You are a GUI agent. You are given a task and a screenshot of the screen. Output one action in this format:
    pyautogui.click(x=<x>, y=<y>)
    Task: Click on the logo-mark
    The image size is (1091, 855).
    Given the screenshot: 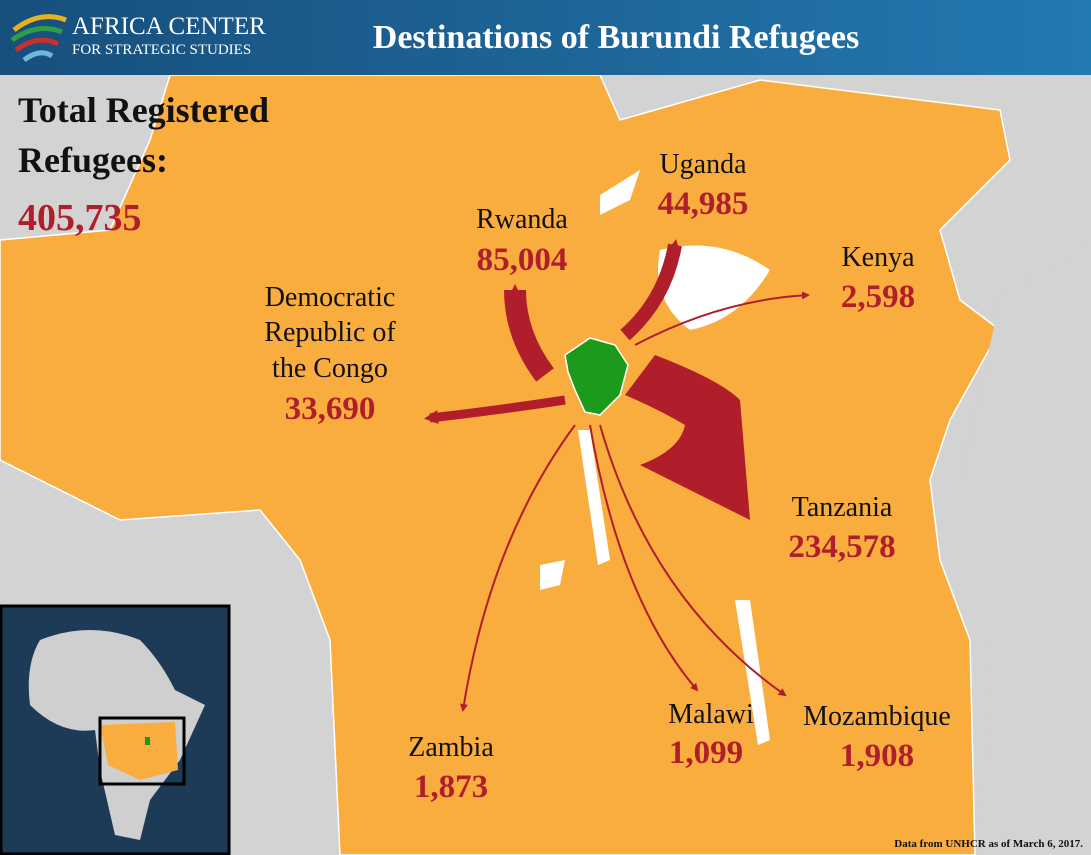 What is the action you would take?
    pyautogui.click(x=38, y=38)
    